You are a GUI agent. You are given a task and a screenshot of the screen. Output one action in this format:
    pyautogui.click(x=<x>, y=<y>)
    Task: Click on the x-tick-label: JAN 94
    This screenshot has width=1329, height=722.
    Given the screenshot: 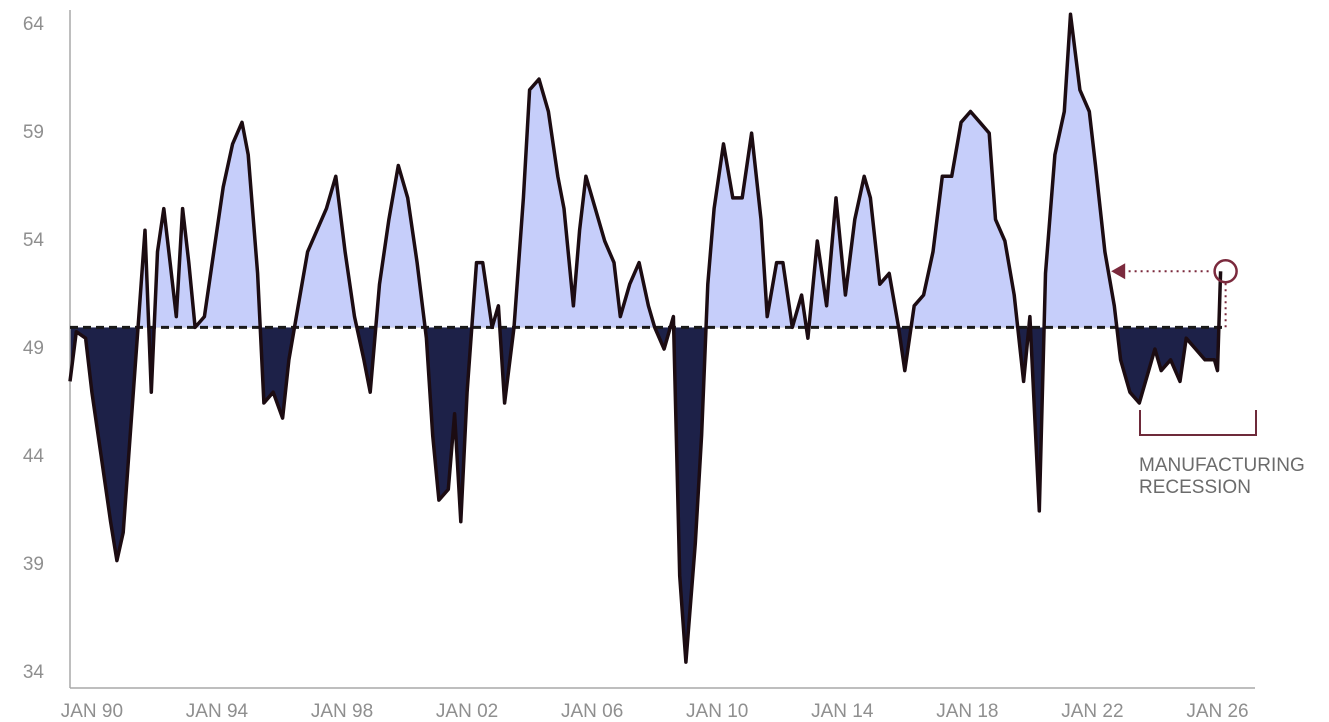 What is the action you would take?
    pyautogui.click(x=217, y=711)
    